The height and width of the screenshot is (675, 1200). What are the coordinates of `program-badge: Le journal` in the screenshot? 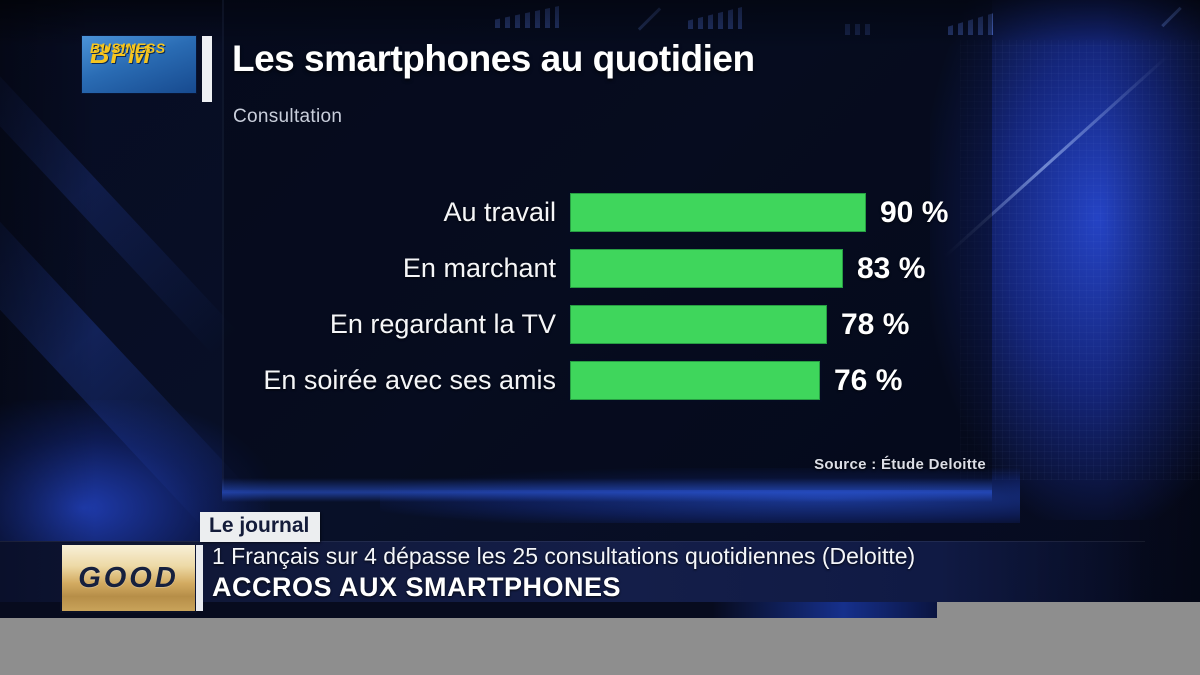 It's located at (260, 527).